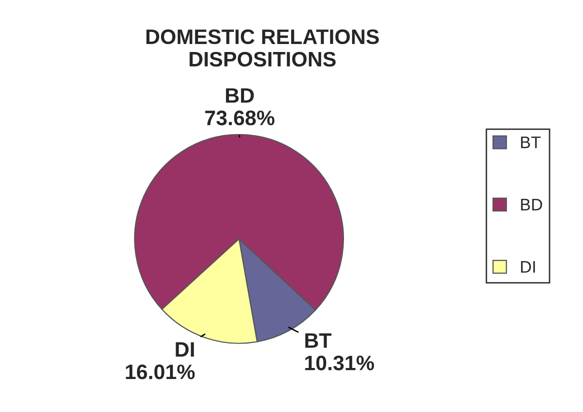  What do you see at coordinates (318, 340) in the screenshot?
I see `slice-label: BT` at bounding box center [318, 340].